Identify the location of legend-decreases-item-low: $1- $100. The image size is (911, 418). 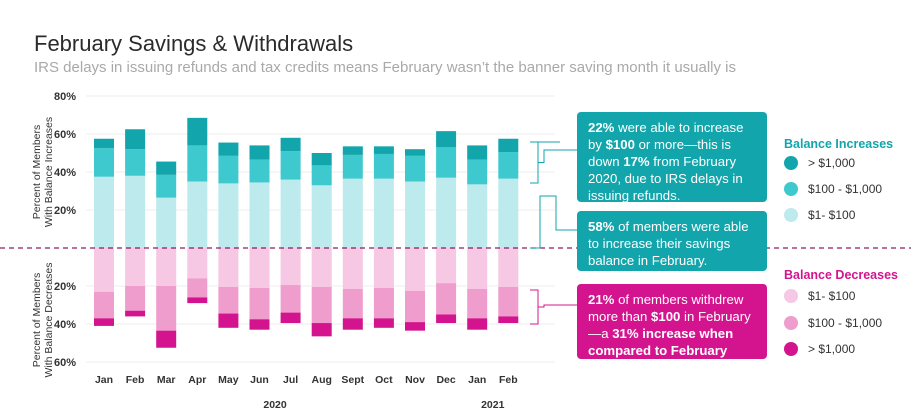
(819, 296).